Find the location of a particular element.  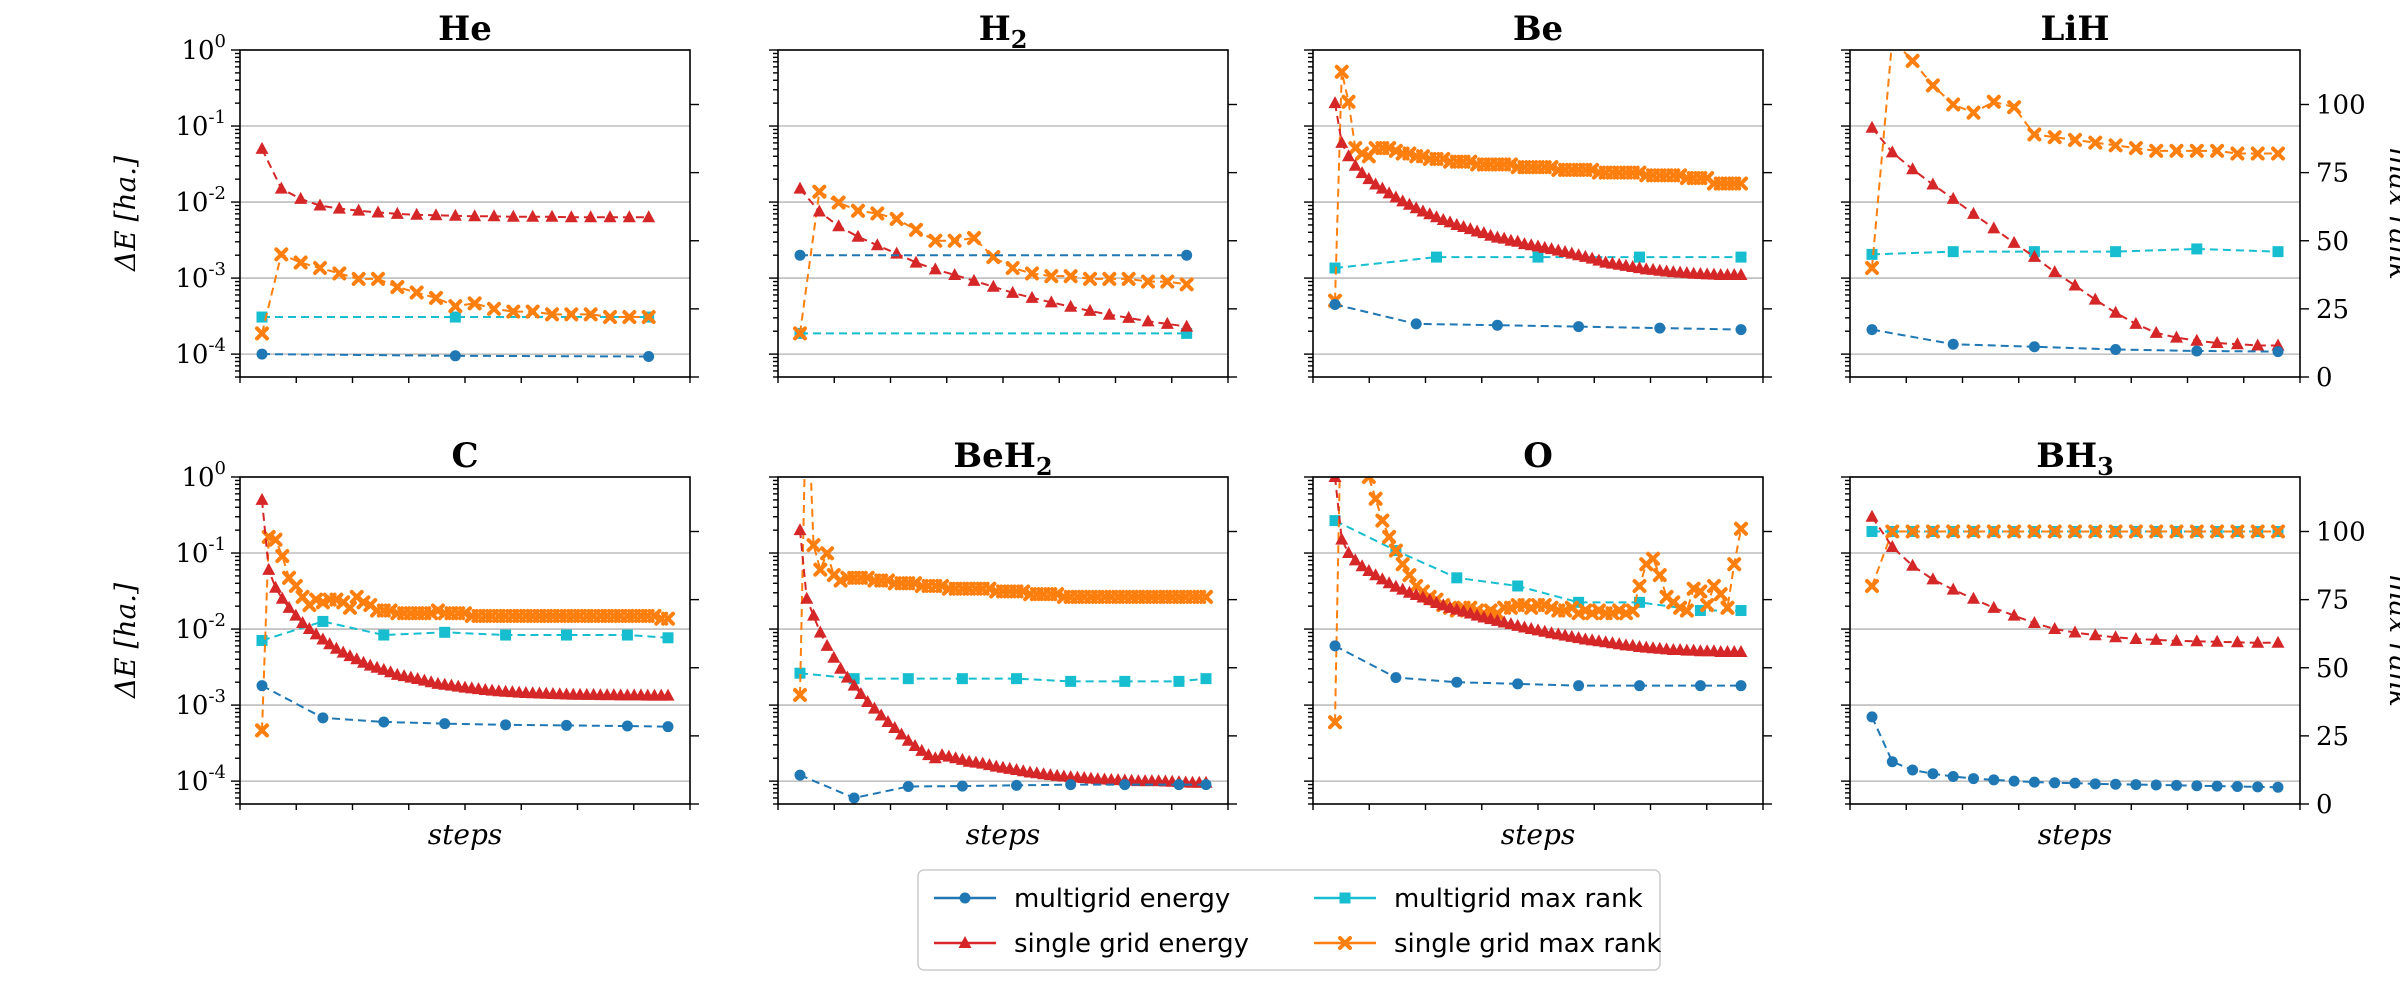

series-line-multigrid-max-rank is located at coordinates (2075, 251).